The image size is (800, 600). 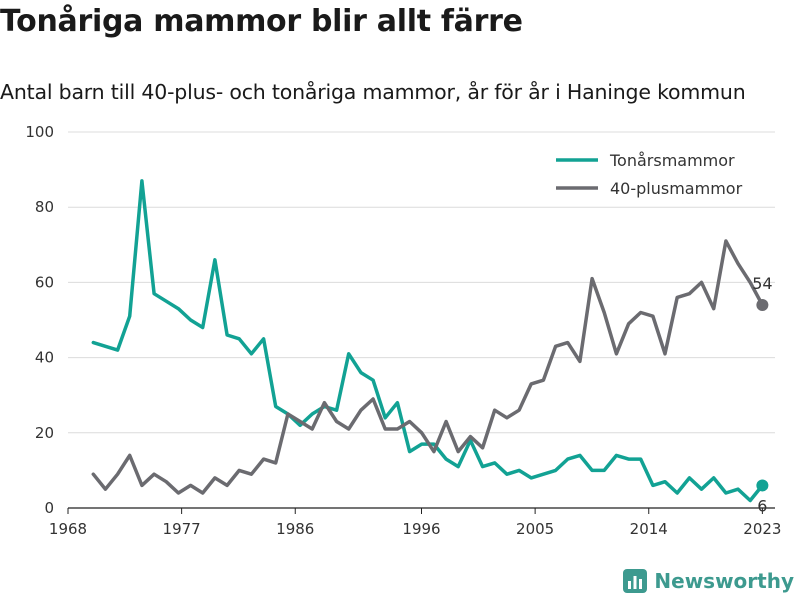 I want to click on brand-name: Newsworthy, so click(x=724, y=581).